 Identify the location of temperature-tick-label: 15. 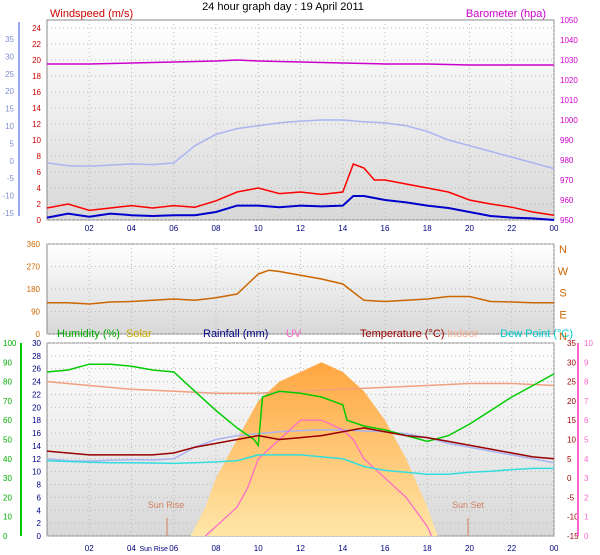
(571, 420).